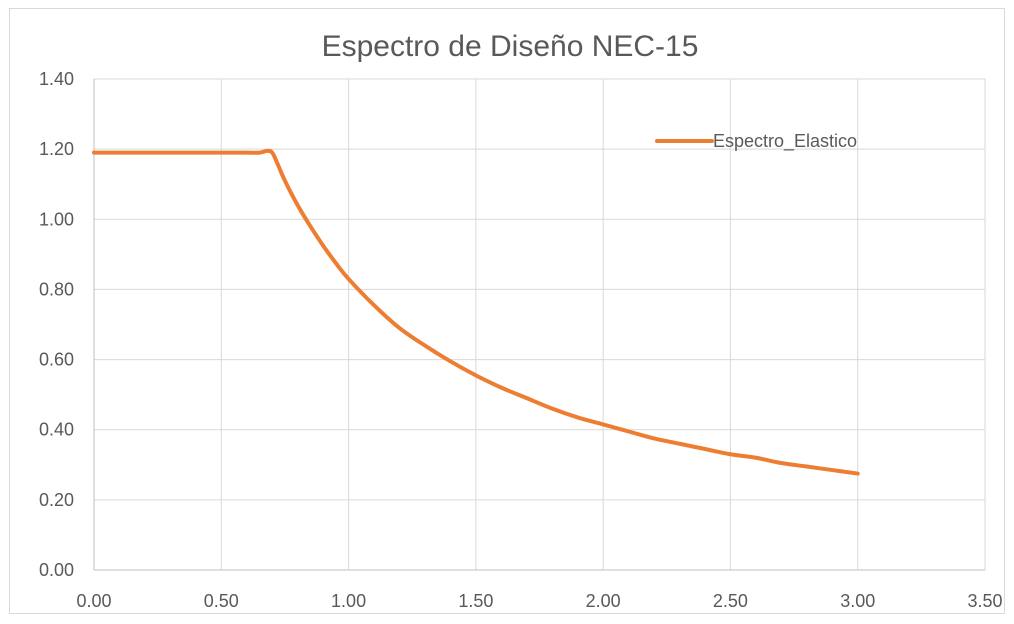 This screenshot has width=1014, height=624. I want to click on y-tick-label: 0.20, so click(56, 500).